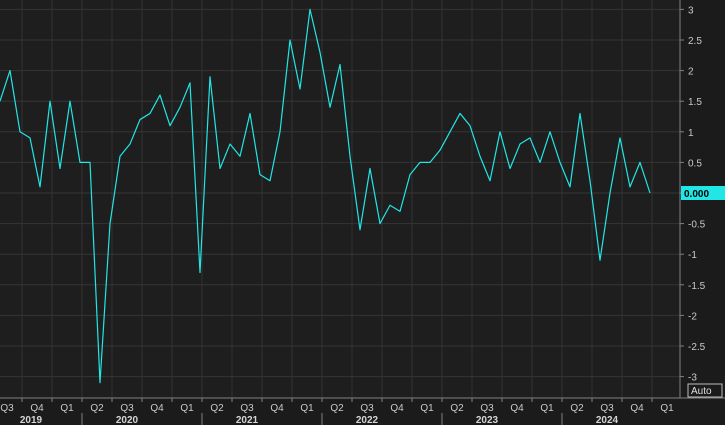  Describe the element at coordinates (487, 420) in the screenshot. I see `year-label: 2023` at that location.